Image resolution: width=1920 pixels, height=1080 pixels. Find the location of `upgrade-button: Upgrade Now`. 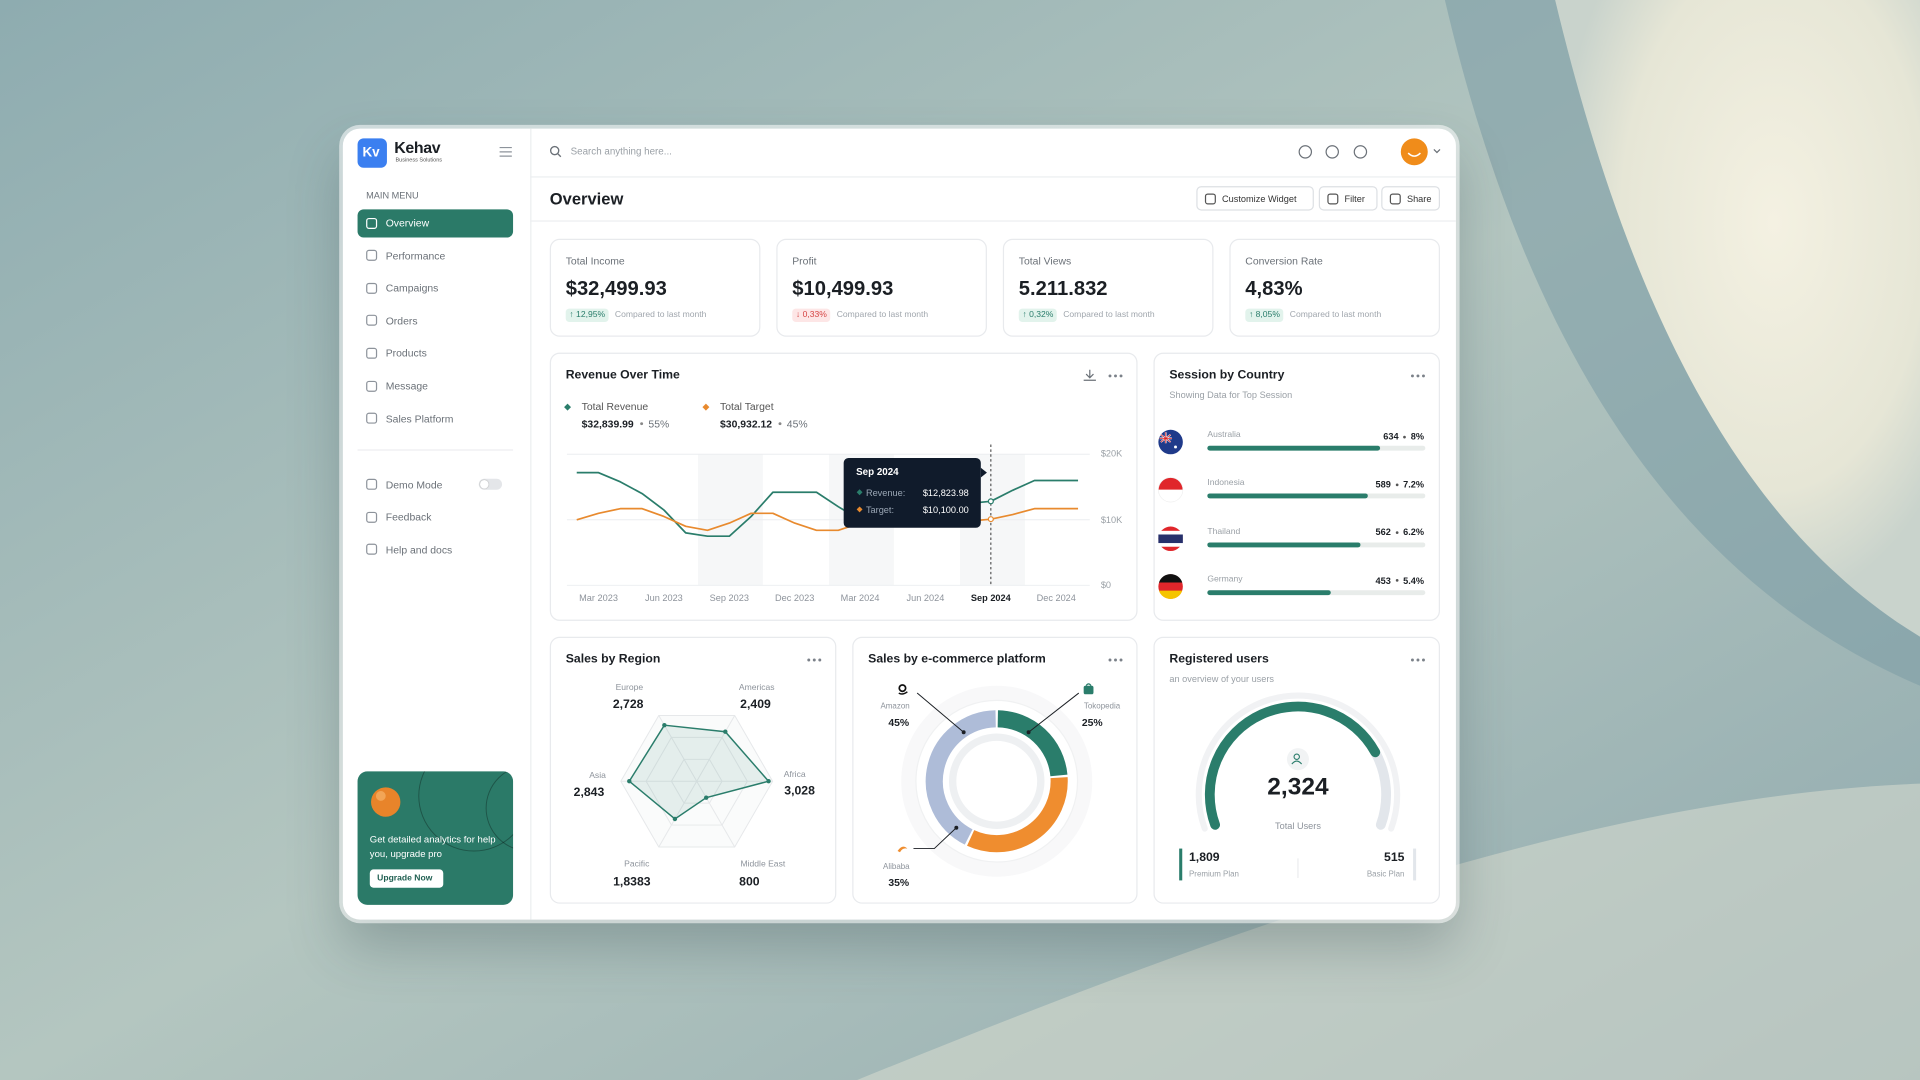

upgrade-button: Upgrade Now is located at coordinates (406, 878).